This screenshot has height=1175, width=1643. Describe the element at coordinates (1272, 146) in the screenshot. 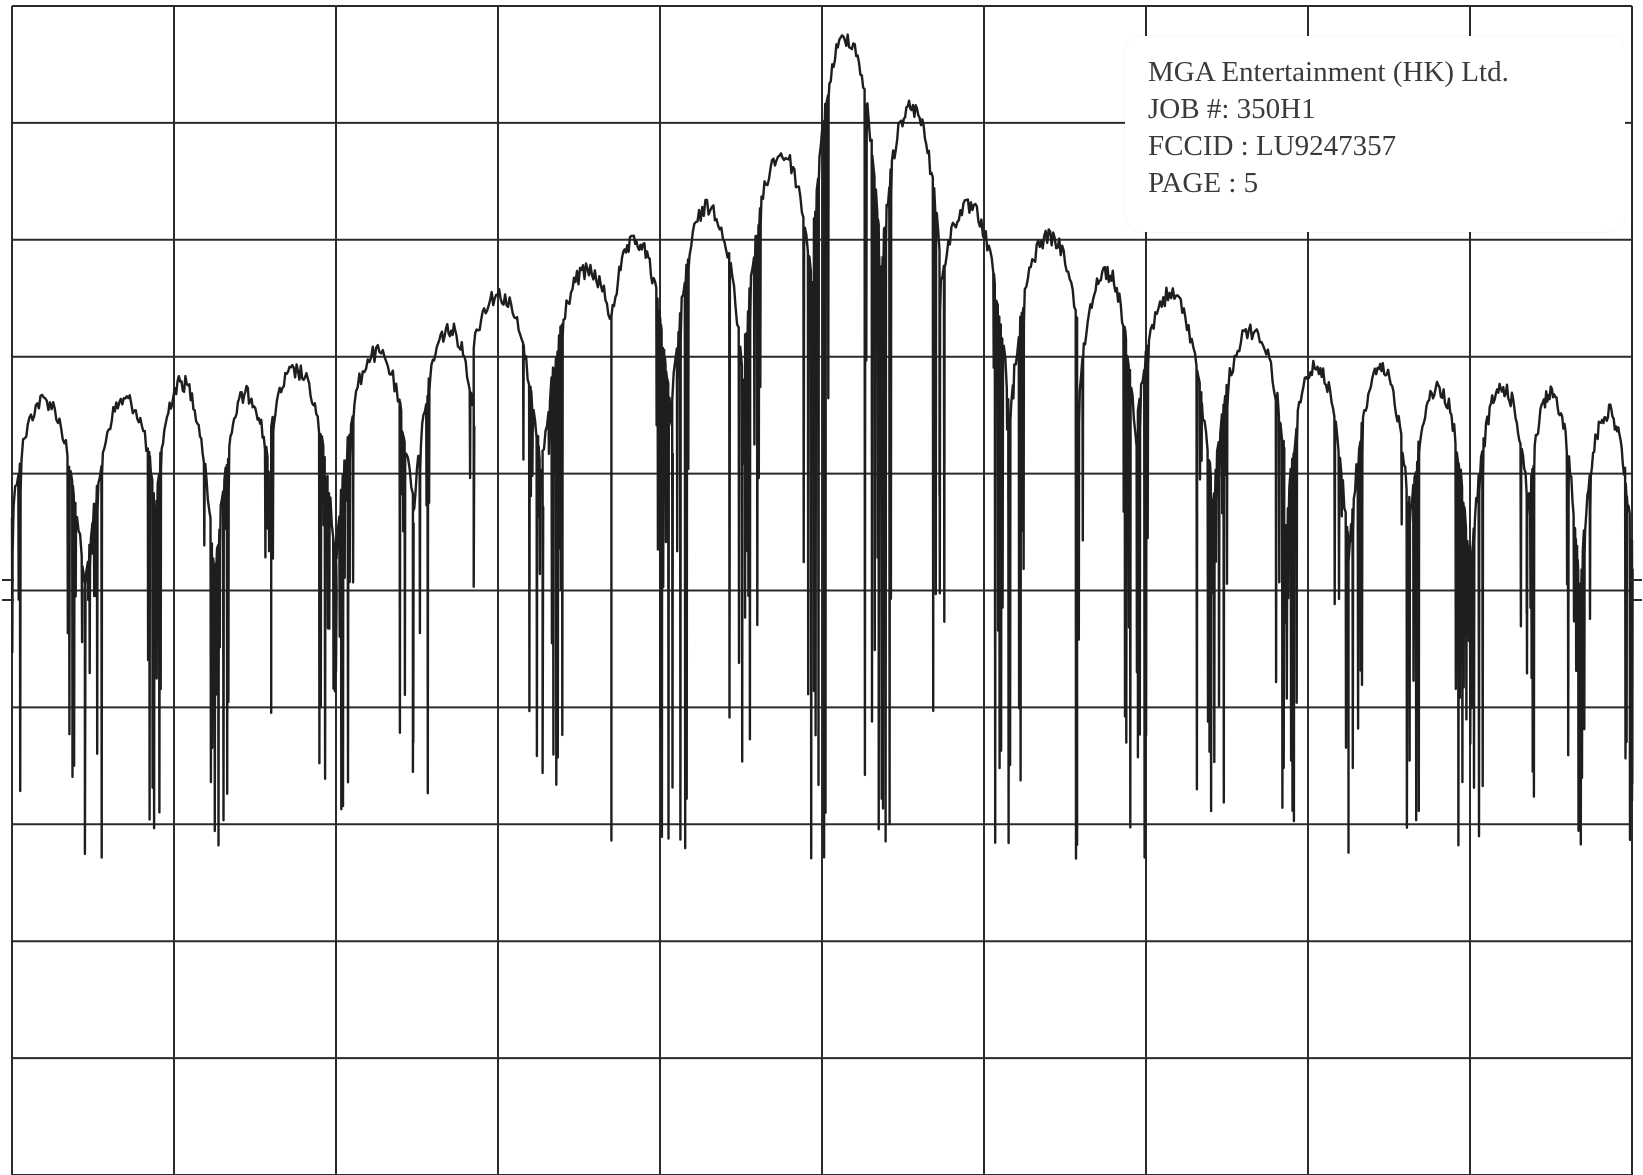

I see `fcc-id: FCCID : LU9247357` at that location.